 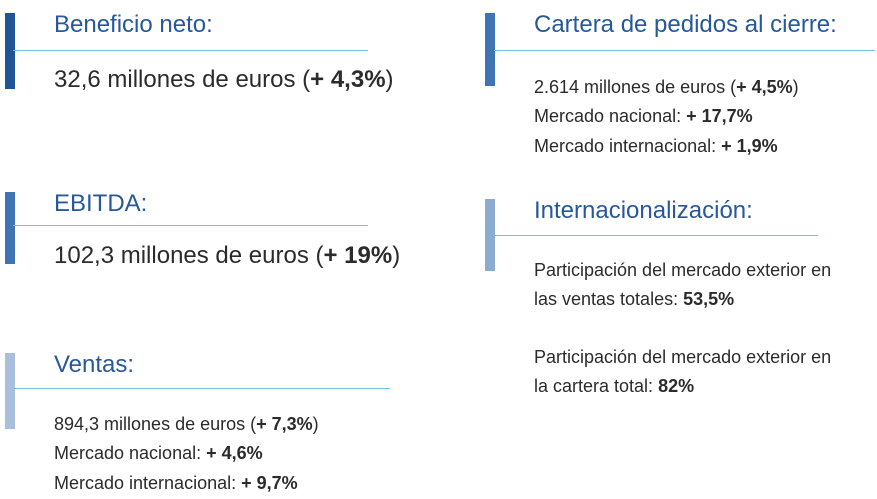 What do you see at coordinates (685, 24) in the screenshot?
I see `cartera-title: Cartera de pedidos al cierre:` at bounding box center [685, 24].